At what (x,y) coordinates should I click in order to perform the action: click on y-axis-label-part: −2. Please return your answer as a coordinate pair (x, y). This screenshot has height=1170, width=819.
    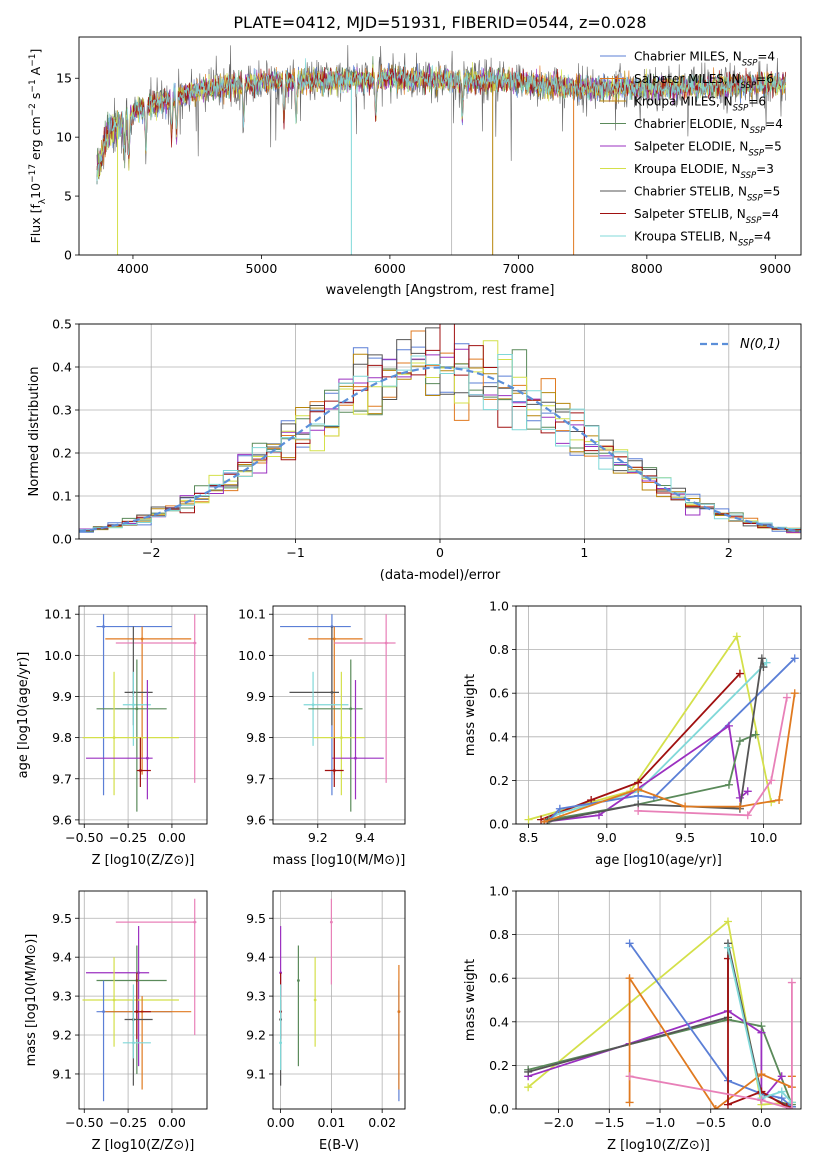
    Looking at the image, I should click on (33, 109).